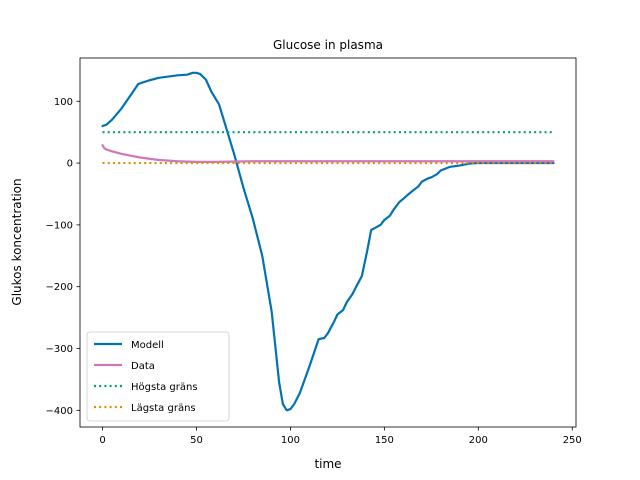  I want to click on y-tick-label: 100, so click(63, 102).